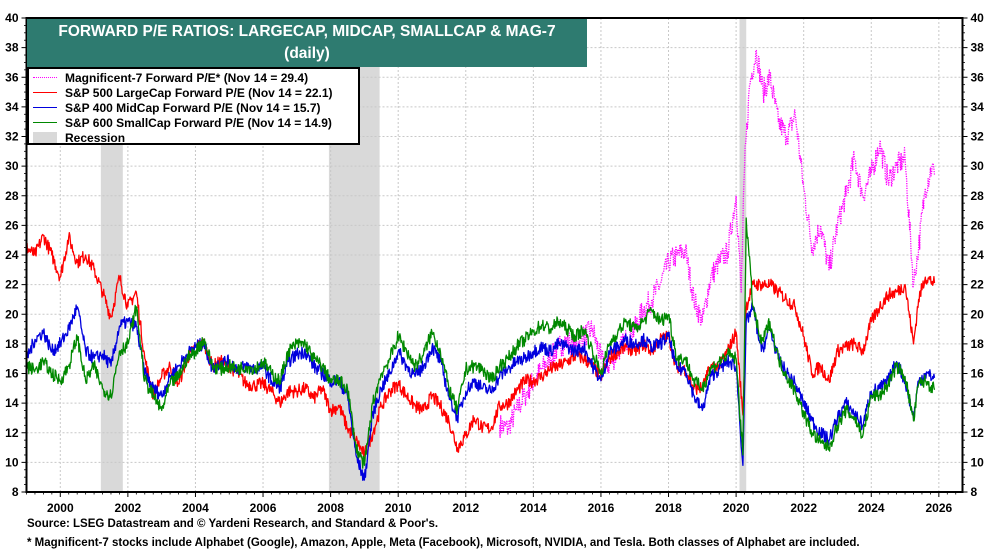  What do you see at coordinates (15, 492) in the screenshot?
I see `y-tick-label-left: 8` at bounding box center [15, 492].